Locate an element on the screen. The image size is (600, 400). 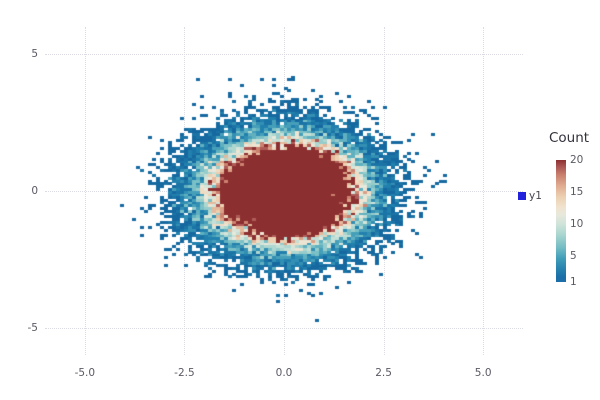
y-axis-tick-label: -5 is located at coordinates (32, 327).